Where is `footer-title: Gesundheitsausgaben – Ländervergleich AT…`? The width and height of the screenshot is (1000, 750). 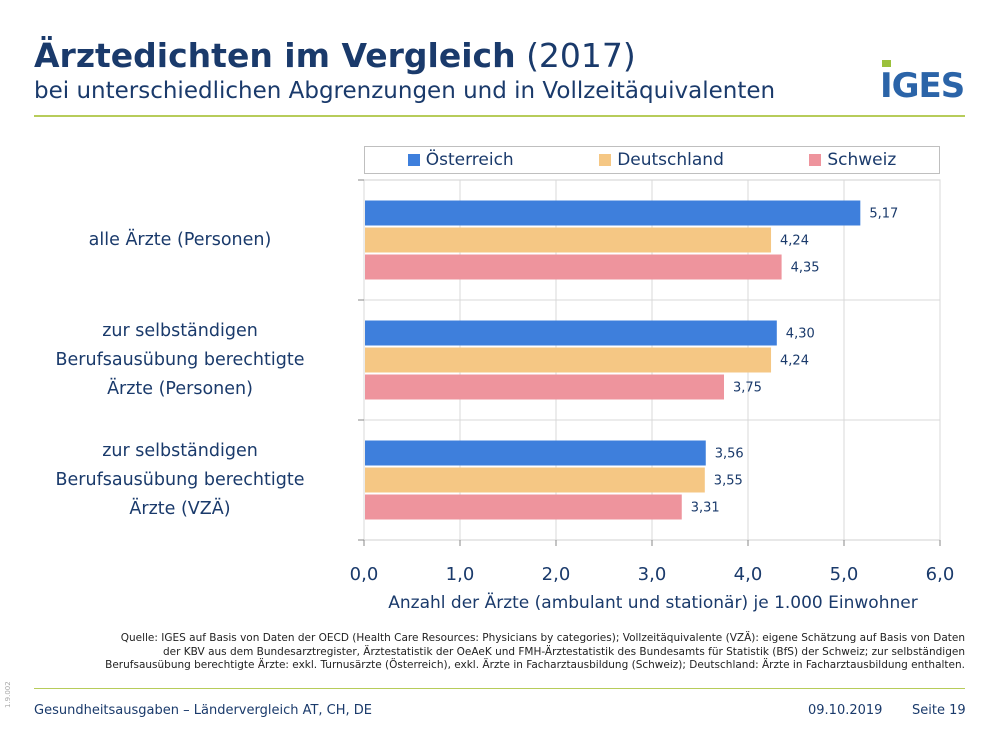
footer-title: Gesundheitsausgaben – Ländervergleich AT… is located at coordinates (203, 710).